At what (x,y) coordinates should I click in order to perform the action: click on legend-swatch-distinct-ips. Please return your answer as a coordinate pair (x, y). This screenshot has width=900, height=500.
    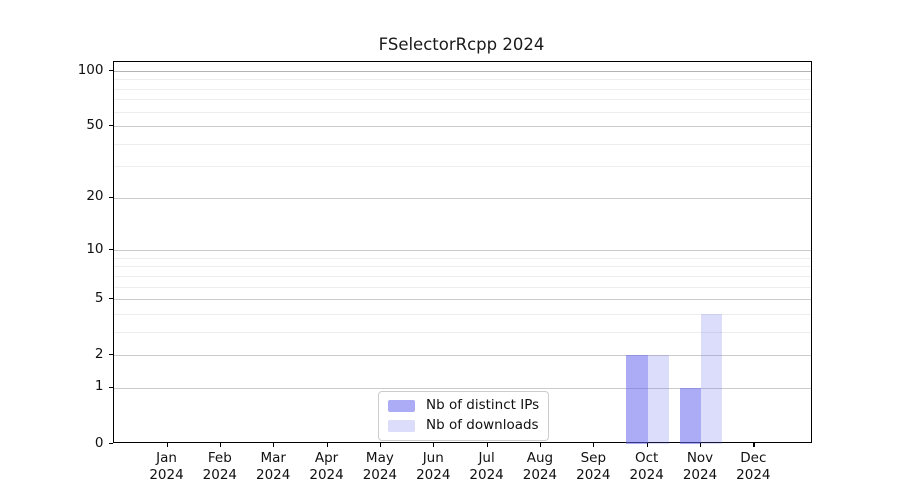
    Looking at the image, I should click on (401, 405).